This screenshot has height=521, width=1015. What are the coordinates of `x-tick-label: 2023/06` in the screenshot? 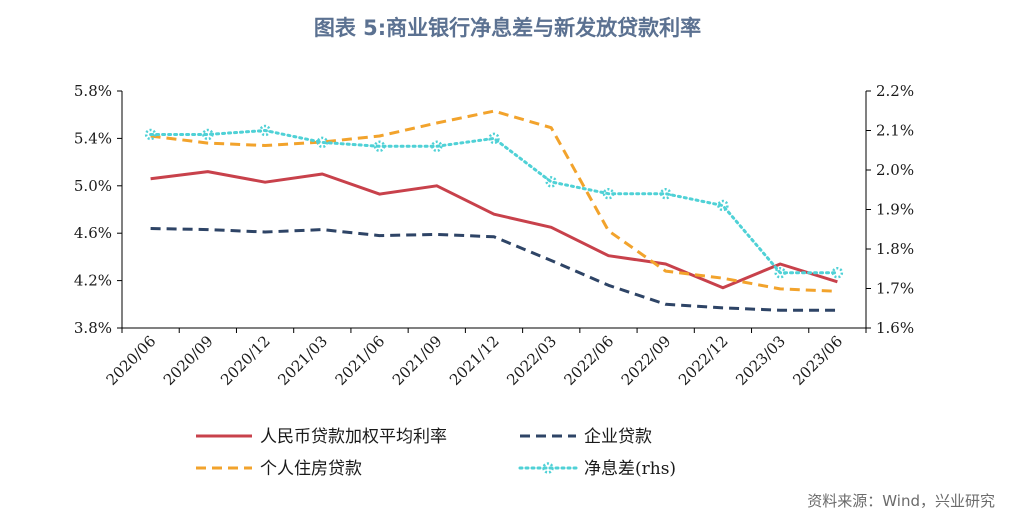 It's located at (817, 360).